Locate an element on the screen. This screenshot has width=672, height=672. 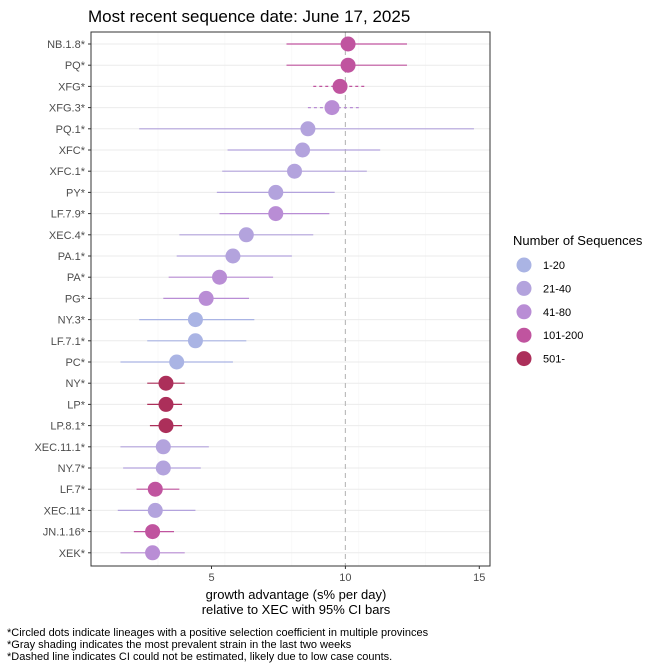
point-LF.7.1* is located at coordinates (195, 341).